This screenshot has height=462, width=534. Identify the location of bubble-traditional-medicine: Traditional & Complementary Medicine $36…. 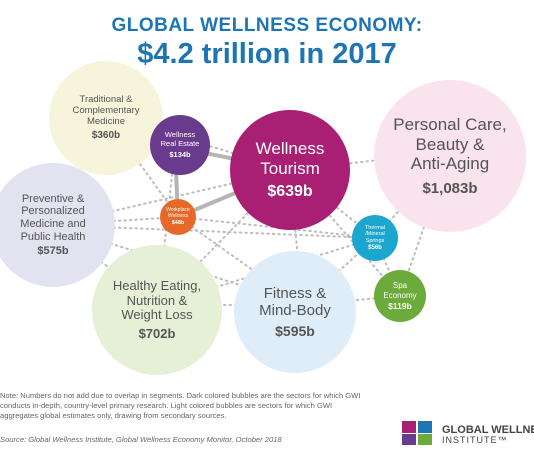
(106, 118).